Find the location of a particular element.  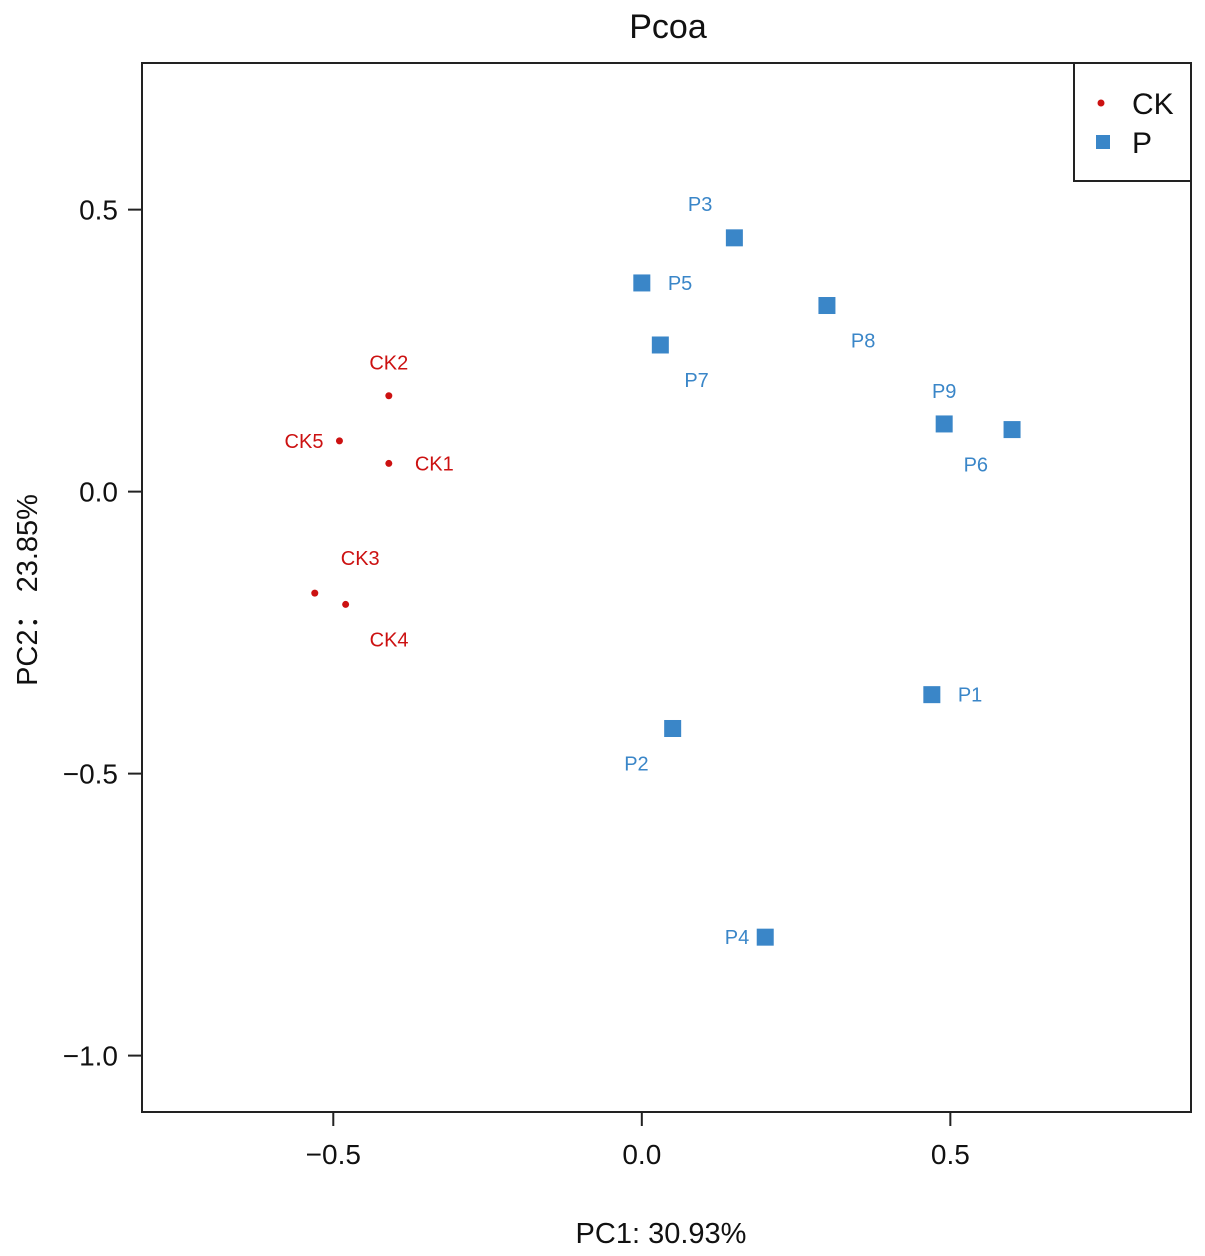

point-ck3 is located at coordinates (315, 593).